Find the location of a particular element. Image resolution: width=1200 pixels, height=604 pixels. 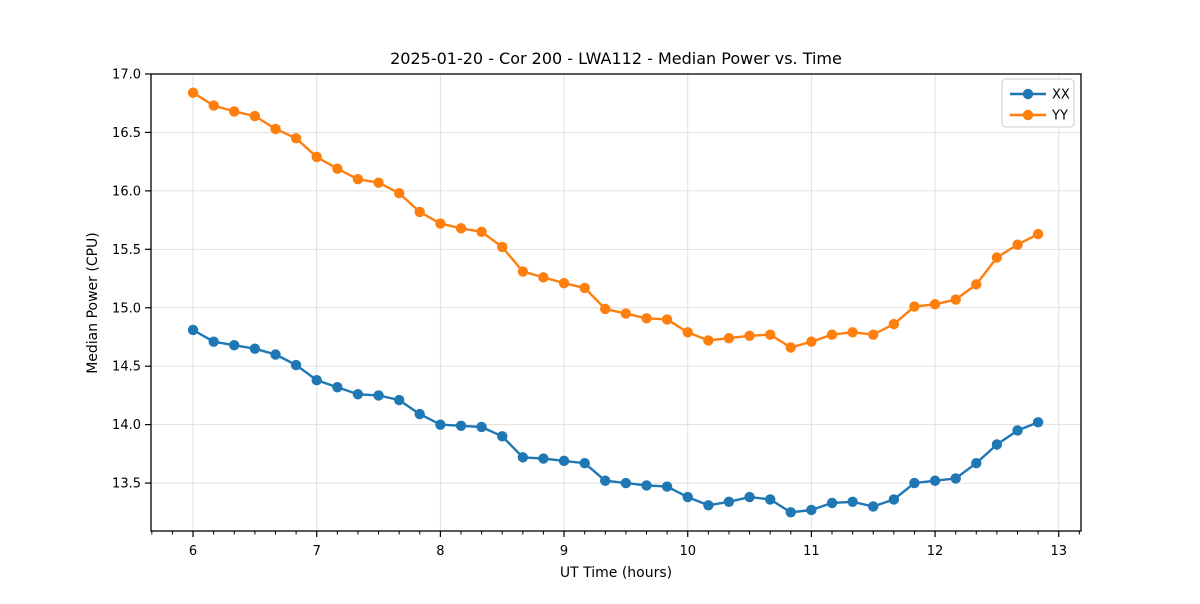

x-tick-label: 7 is located at coordinates (317, 551).